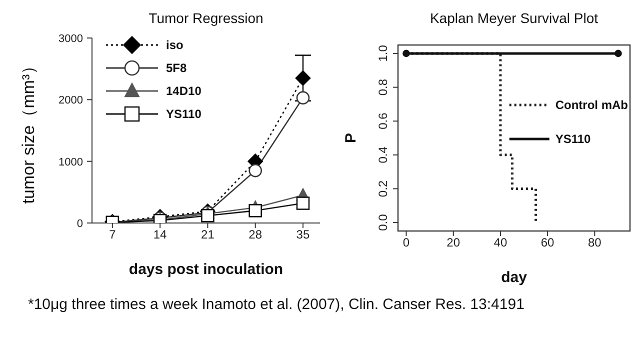 The height and width of the screenshot is (337, 640). I want to click on x-tick-label: 40, so click(501, 243).